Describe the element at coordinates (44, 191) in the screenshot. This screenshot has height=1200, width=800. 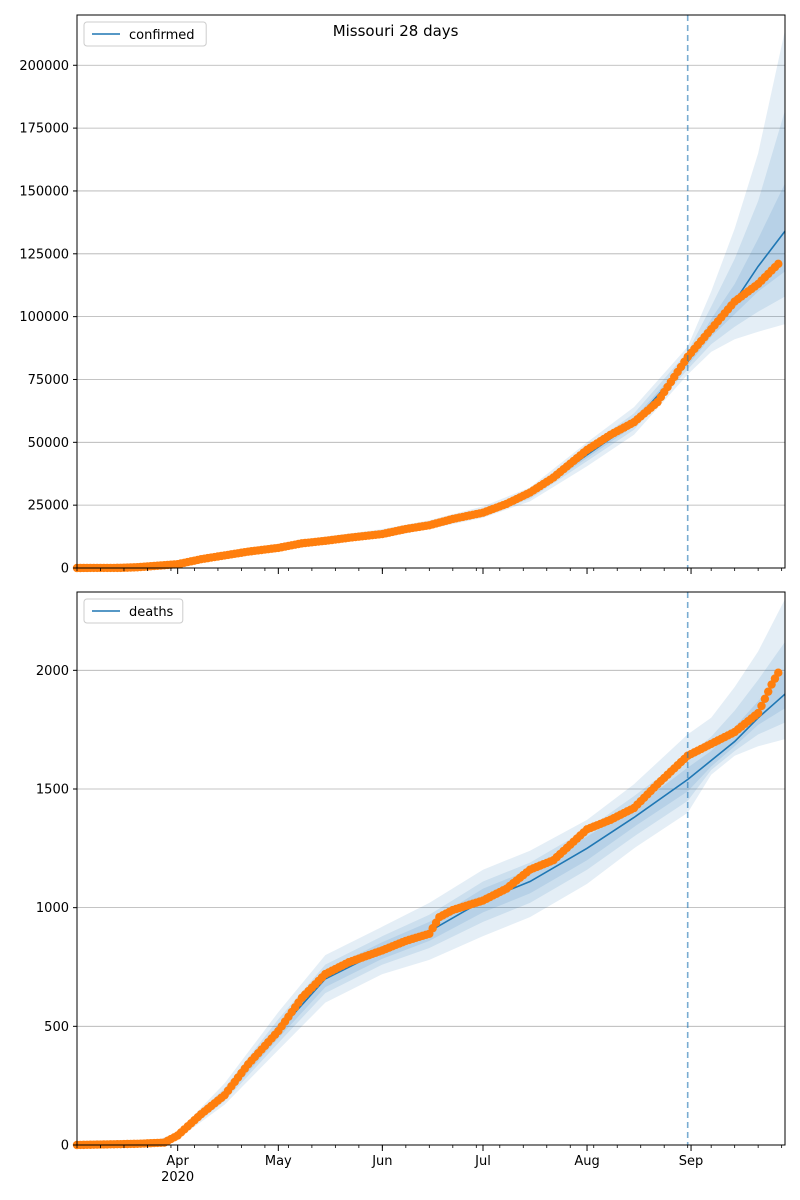
I see `y-tick-label: 150000` at that location.